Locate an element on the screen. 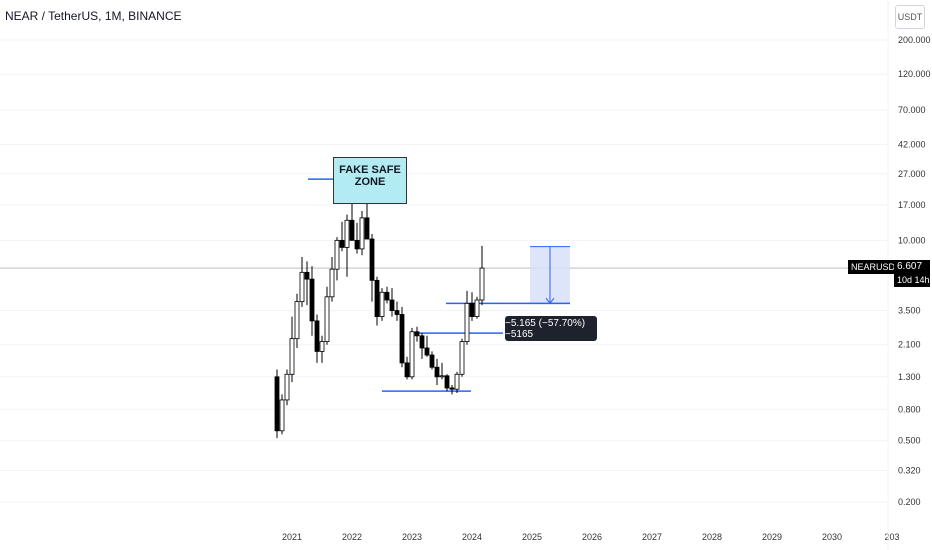 This screenshot has width=932, height=550. y-tick-label: 0.500 is located at coordinates (909, 441).